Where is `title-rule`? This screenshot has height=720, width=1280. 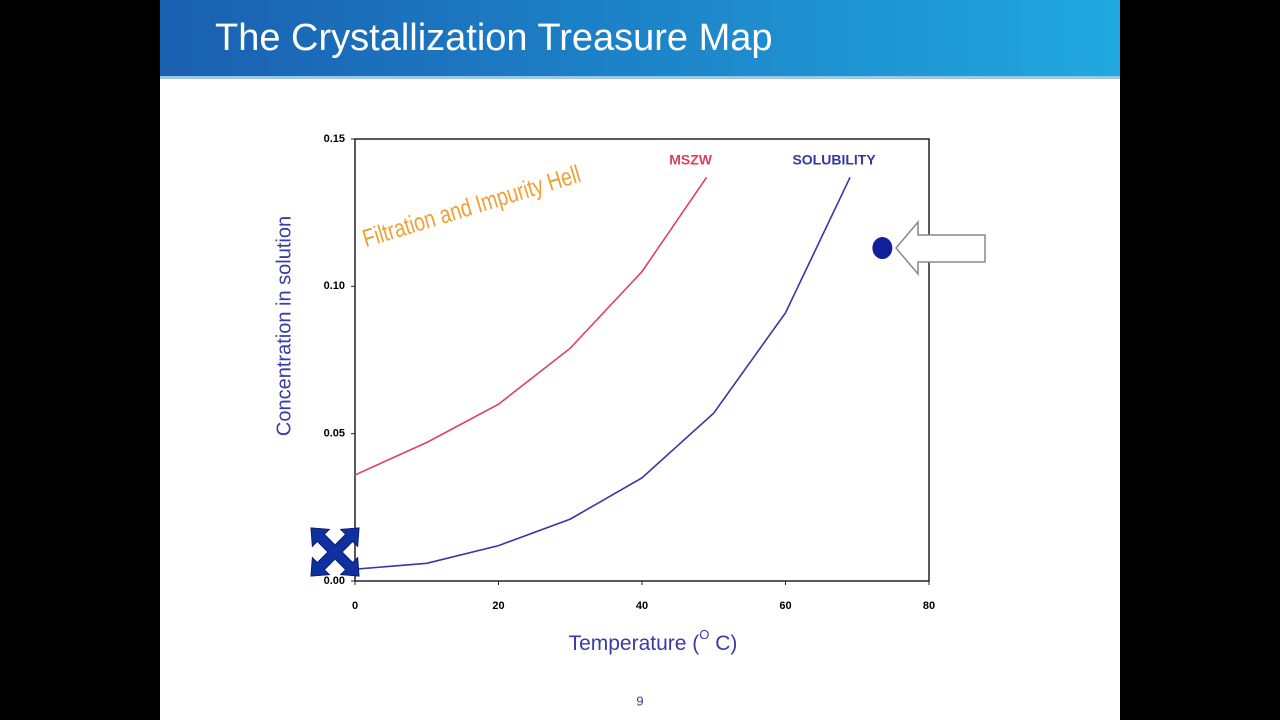 title-rule is located at coordinates (640, 77).